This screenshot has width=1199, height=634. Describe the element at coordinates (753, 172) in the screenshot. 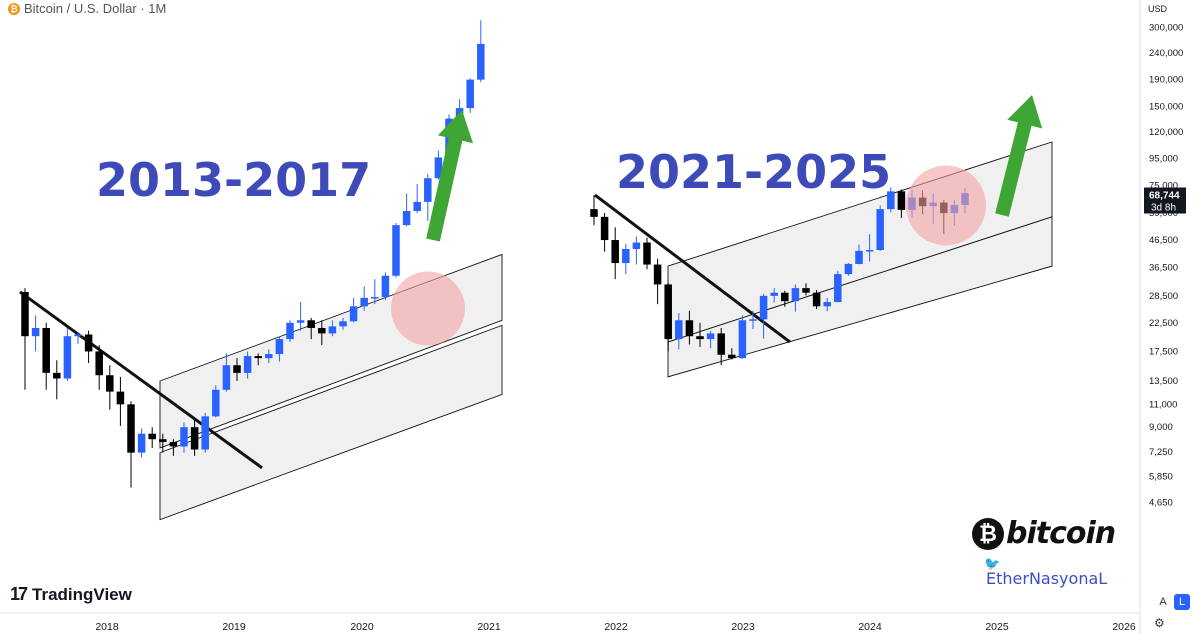

I see `annotation-2021-2025: 2021-2025` at that location.